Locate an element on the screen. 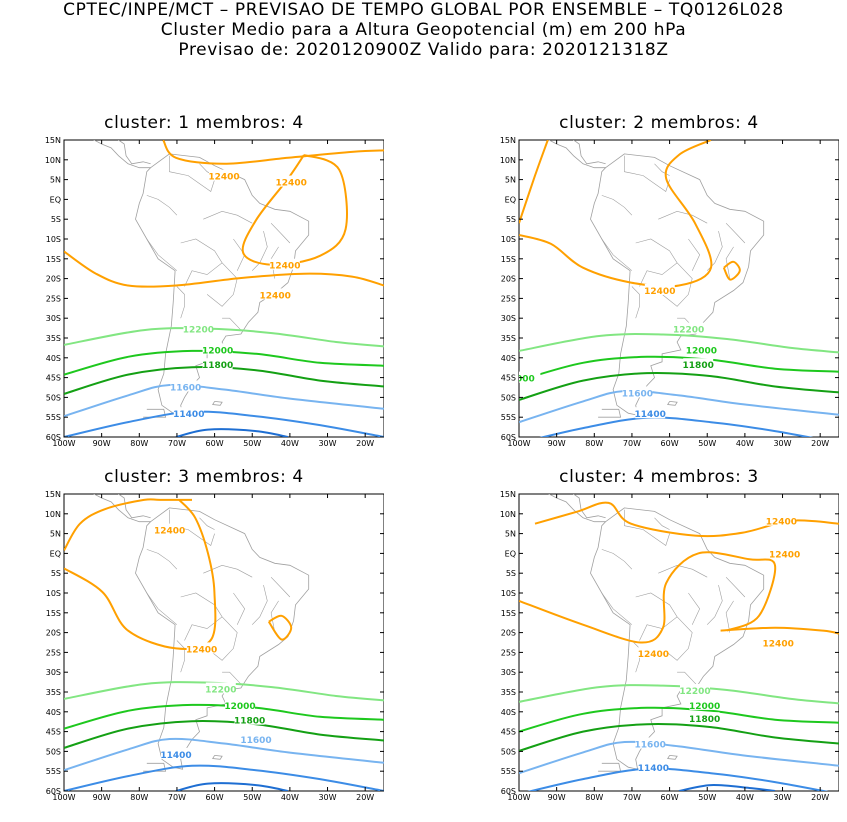 The width and height of the screenshot is (847, 822). contour-label: 000 is located at coordinates (525, 380).